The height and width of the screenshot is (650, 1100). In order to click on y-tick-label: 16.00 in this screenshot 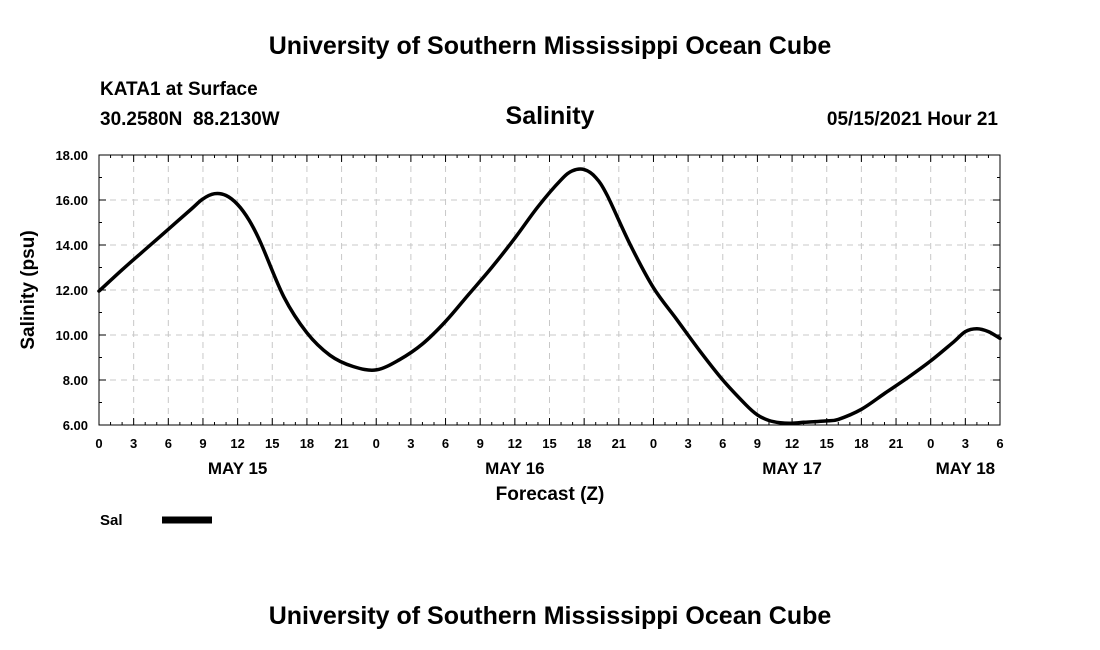, I will do `click(71, 200)`.